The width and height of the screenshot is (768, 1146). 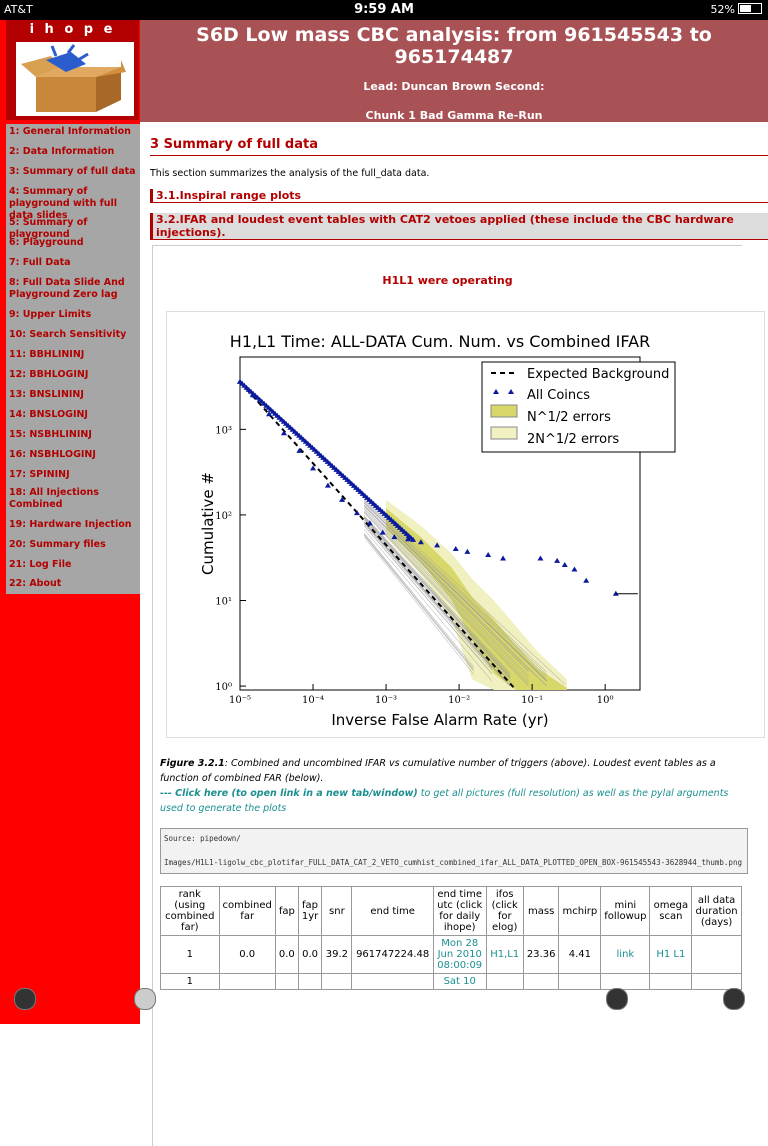 I want to click on table-row: 1 Sat 10, so click(x=451, y=982).